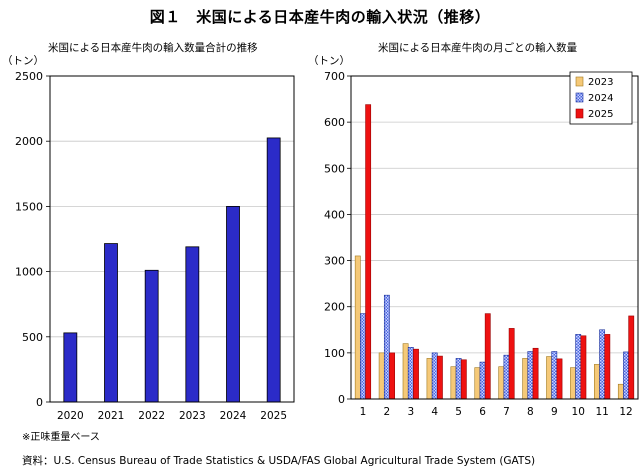 This screenshot has width=640, height=473. I want to click on right-x-tick-label: 12, so click(625, 412).